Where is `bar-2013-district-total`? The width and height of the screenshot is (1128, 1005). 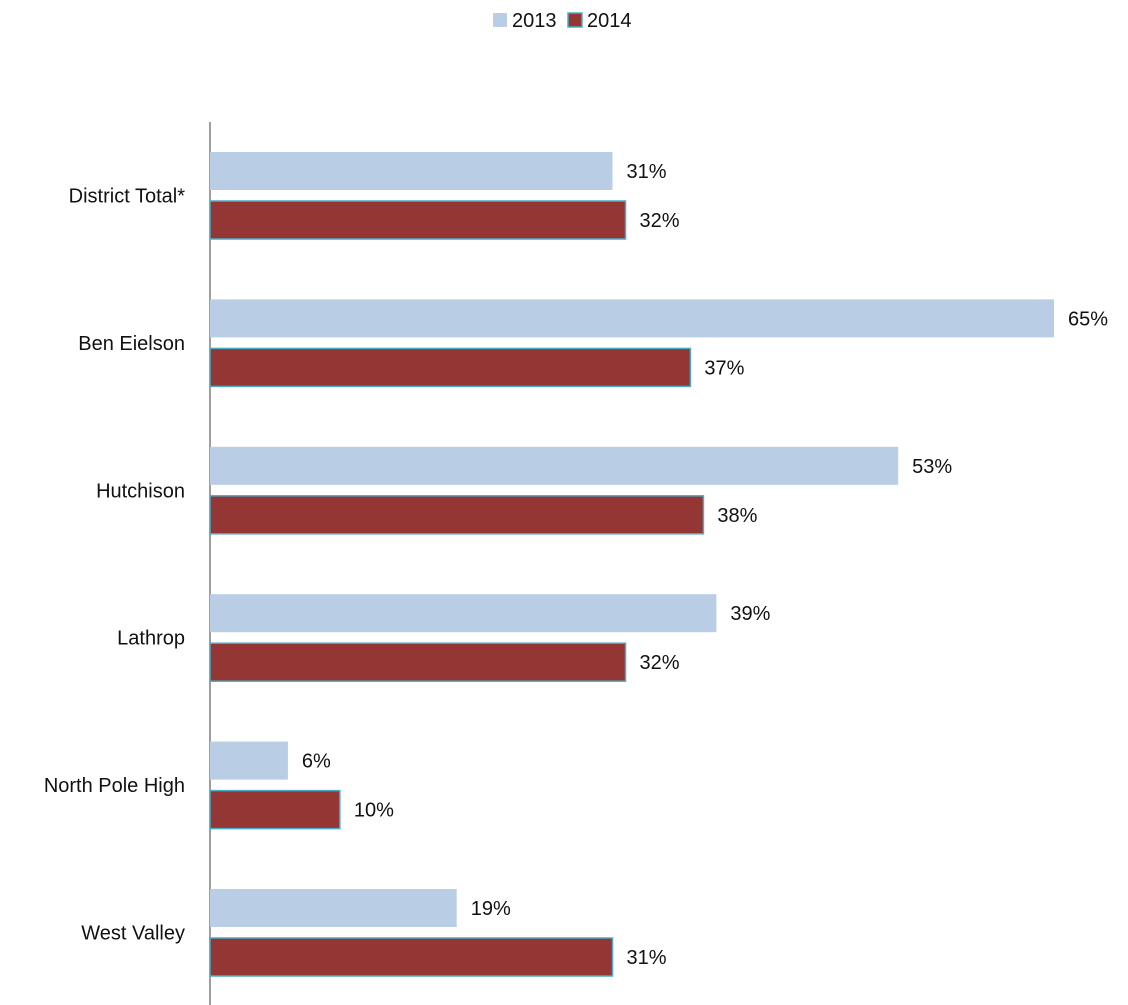 bar-2013-district-total is located at coordinates (411, 171).